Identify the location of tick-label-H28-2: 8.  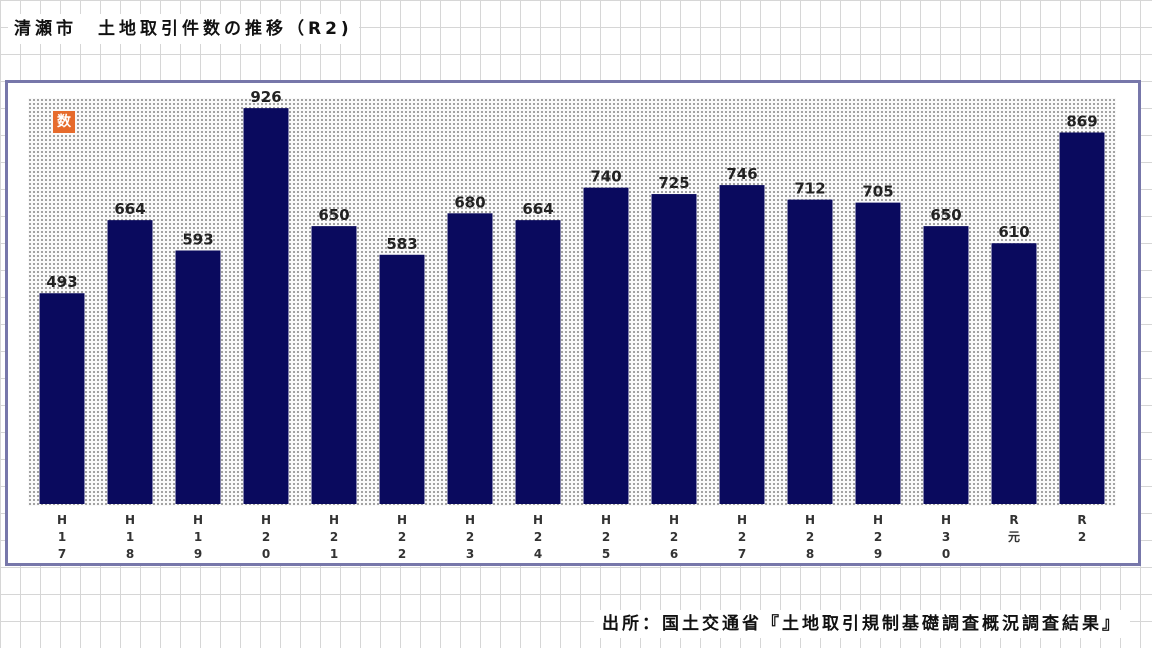
(810, 554).